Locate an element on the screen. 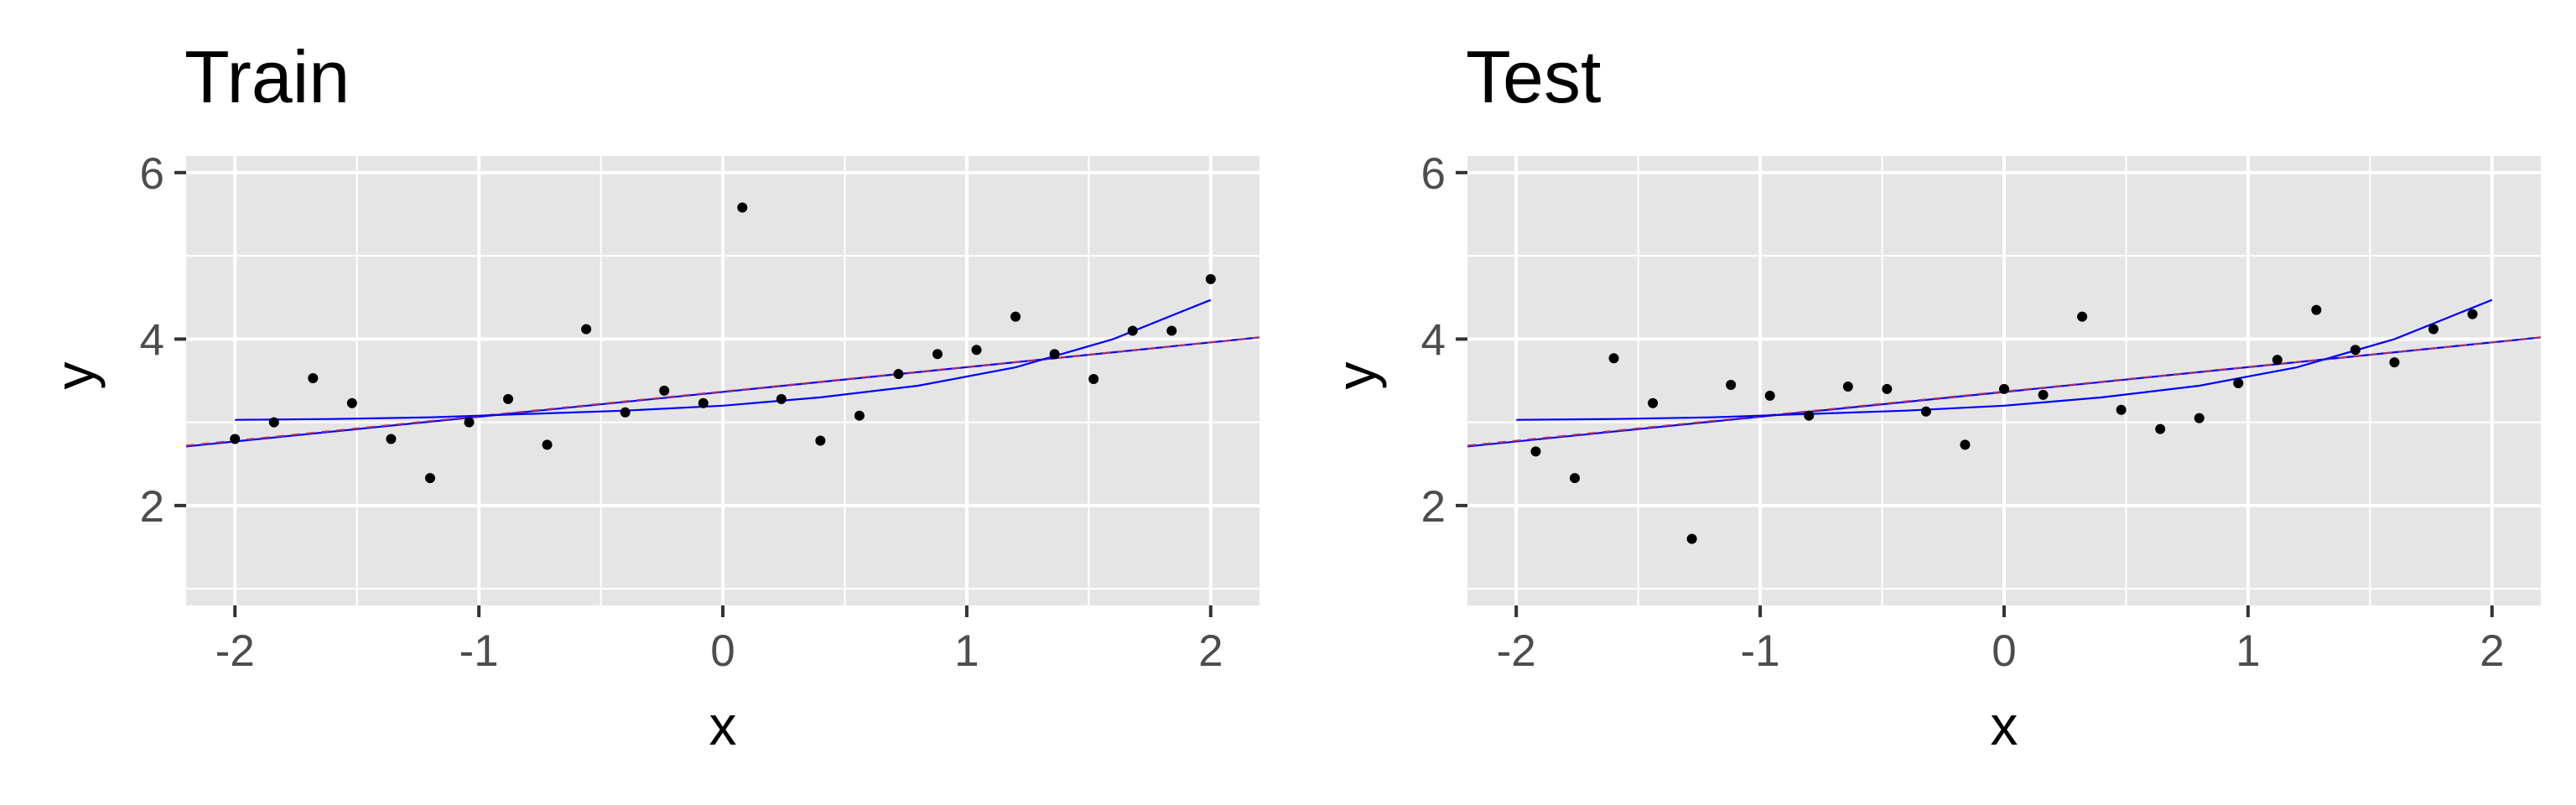  train-y-tick-label: 4 is located at coordinates (152, 340).